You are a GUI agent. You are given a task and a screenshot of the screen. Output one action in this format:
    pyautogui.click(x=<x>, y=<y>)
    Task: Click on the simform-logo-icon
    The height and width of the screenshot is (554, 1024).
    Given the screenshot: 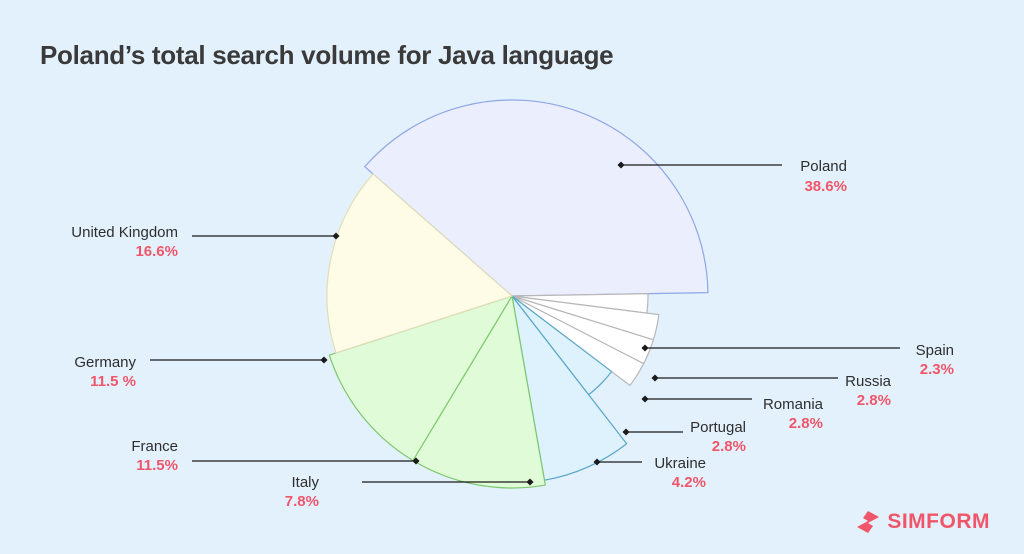 What is the action you would take?
    pyautogui.click(x=868, y=522)
    